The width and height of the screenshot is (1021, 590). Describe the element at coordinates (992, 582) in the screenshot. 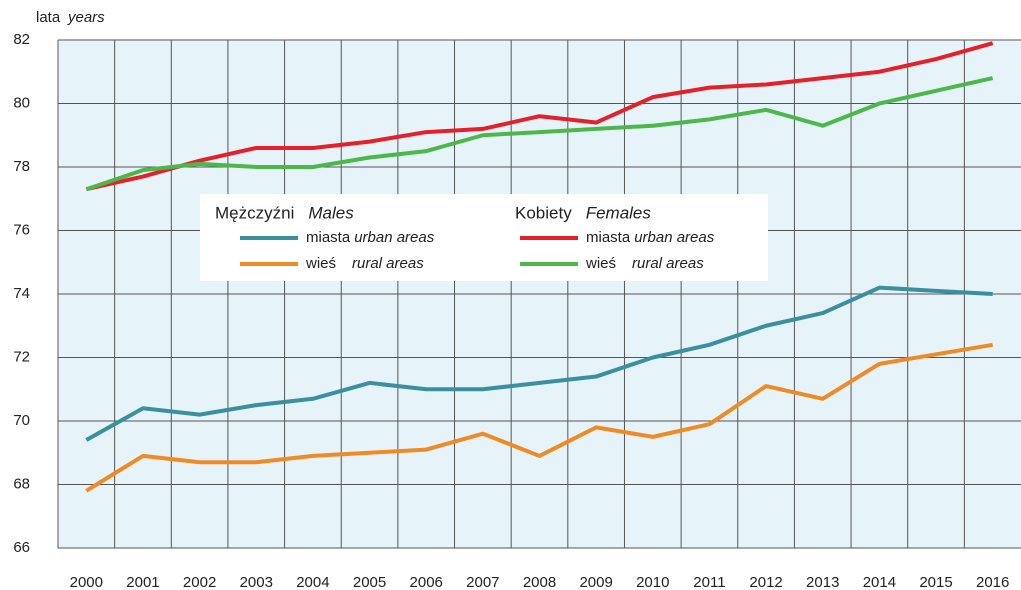

I see `x-tick-label: 2016` at that location.